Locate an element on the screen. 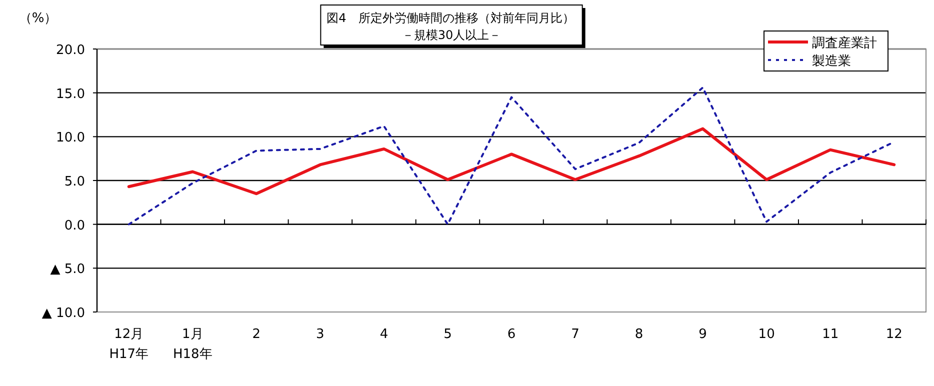 Image resolution: width=934 pixels, height=386 pixels. x-tick-label: 9 is located at coordinates (702, 334).